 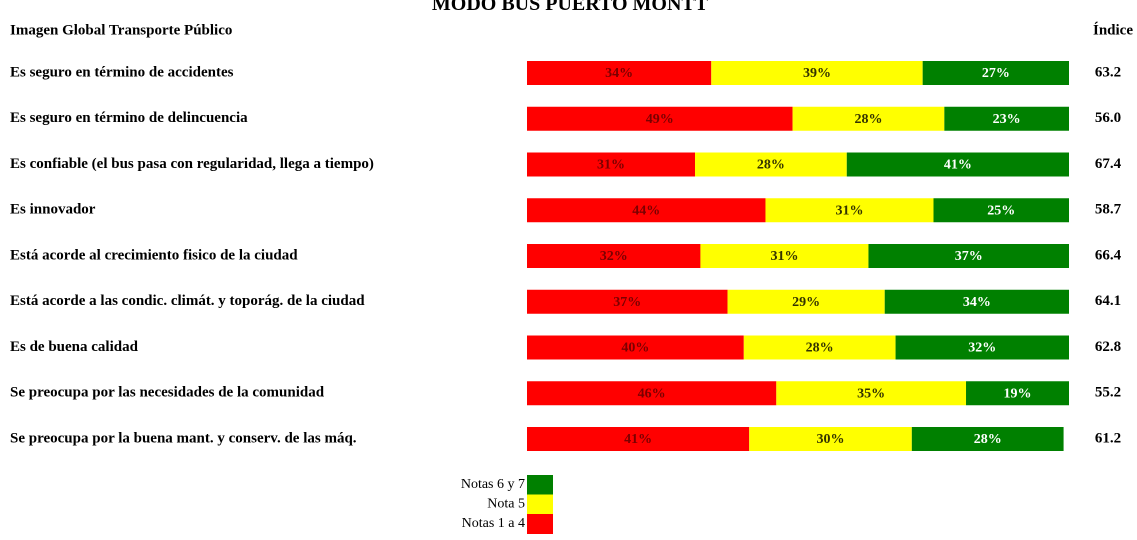 I want to click on index-value: 67.4, so click(x=1108, y=164).